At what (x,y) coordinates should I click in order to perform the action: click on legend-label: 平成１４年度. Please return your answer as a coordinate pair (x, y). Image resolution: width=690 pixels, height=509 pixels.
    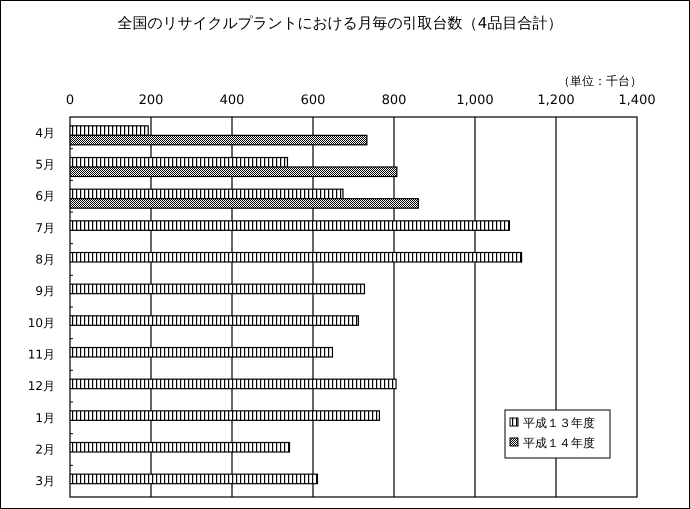
    Looking at the image, I should click on (559, 443).